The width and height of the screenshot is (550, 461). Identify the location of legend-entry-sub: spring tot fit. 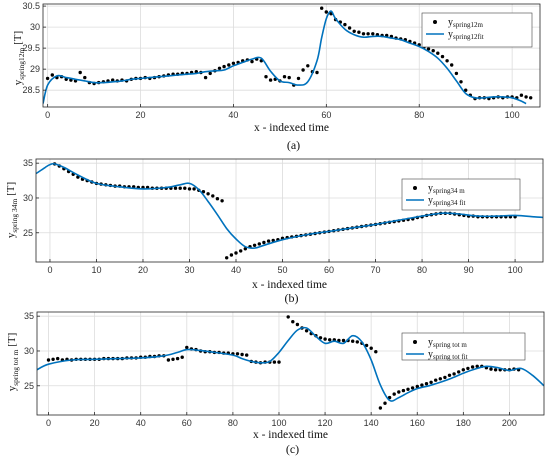
(450, 357).